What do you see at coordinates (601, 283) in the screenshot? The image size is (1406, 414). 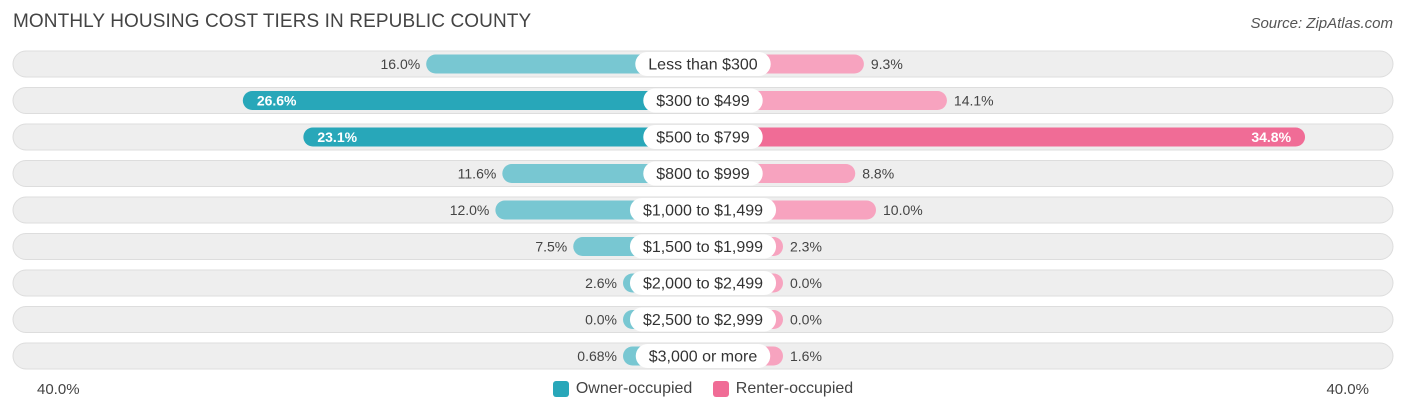 I see `owner-value-label: 2.6%` at bounding box center [601, 283].